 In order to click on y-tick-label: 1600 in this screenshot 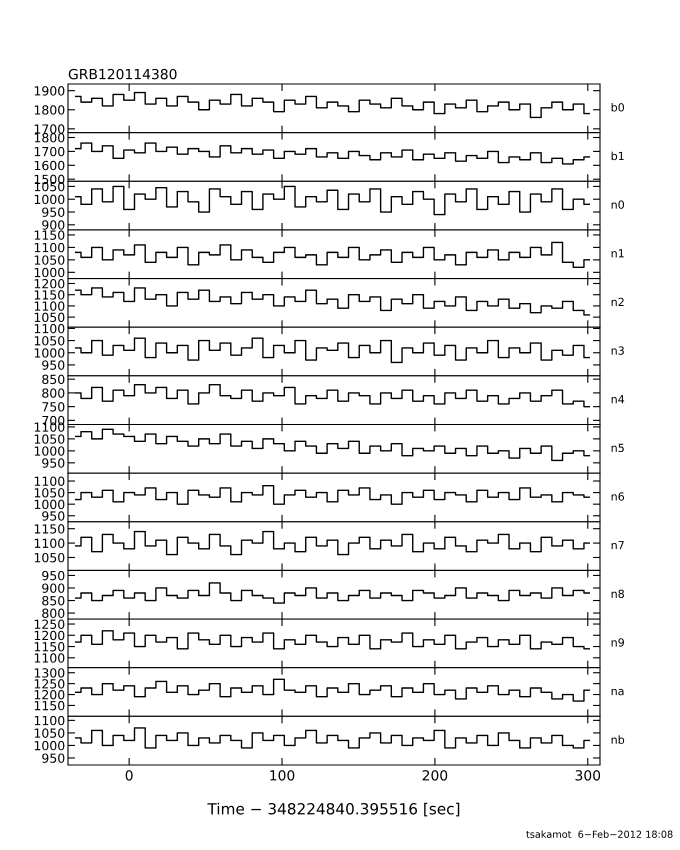, I will do `click(49, 165)`.